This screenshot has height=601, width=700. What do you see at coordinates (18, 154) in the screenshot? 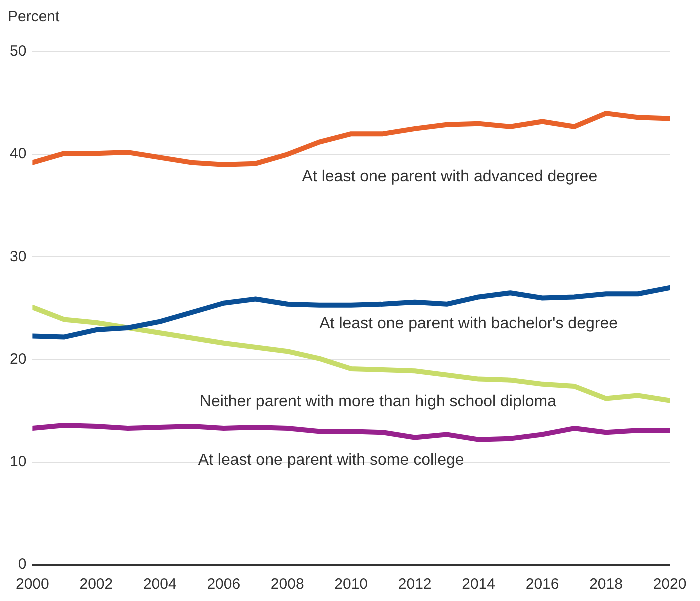
I see `y-tick-label: 40` at bounding box center [18, 154].